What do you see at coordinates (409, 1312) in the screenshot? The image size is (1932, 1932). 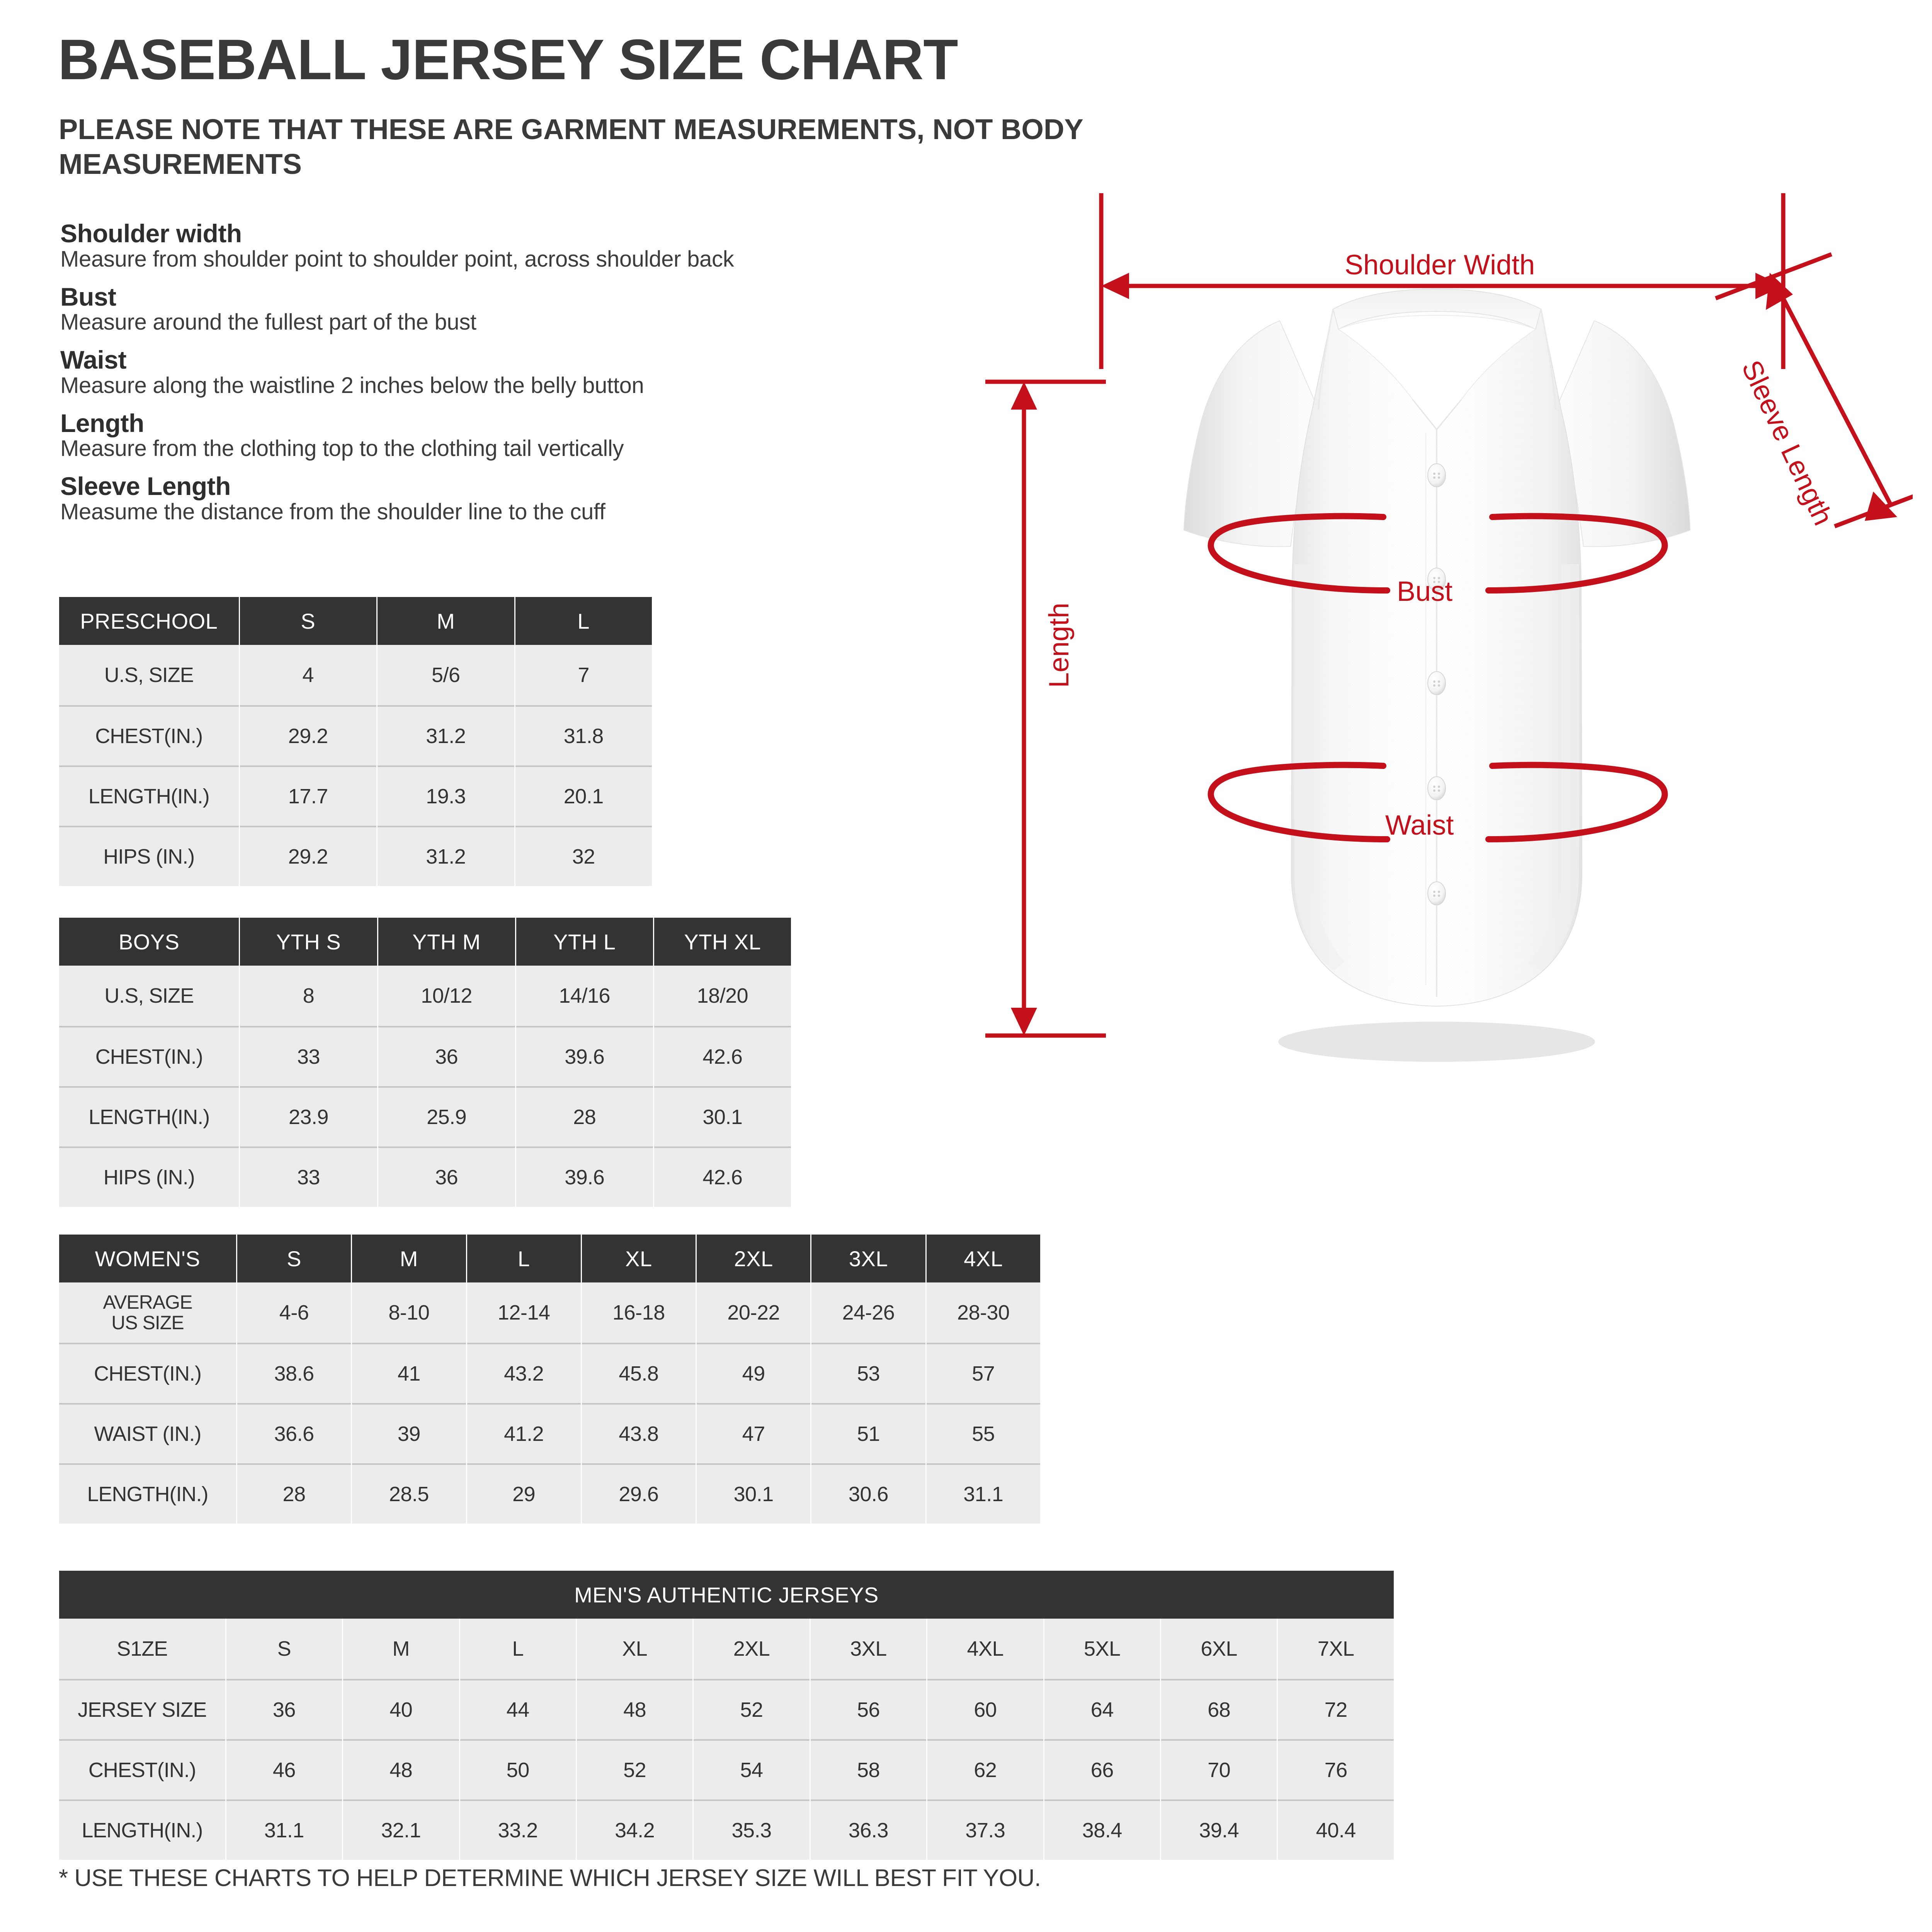 I see `table-cell: 8-10` at bounding box center [409, 1312].